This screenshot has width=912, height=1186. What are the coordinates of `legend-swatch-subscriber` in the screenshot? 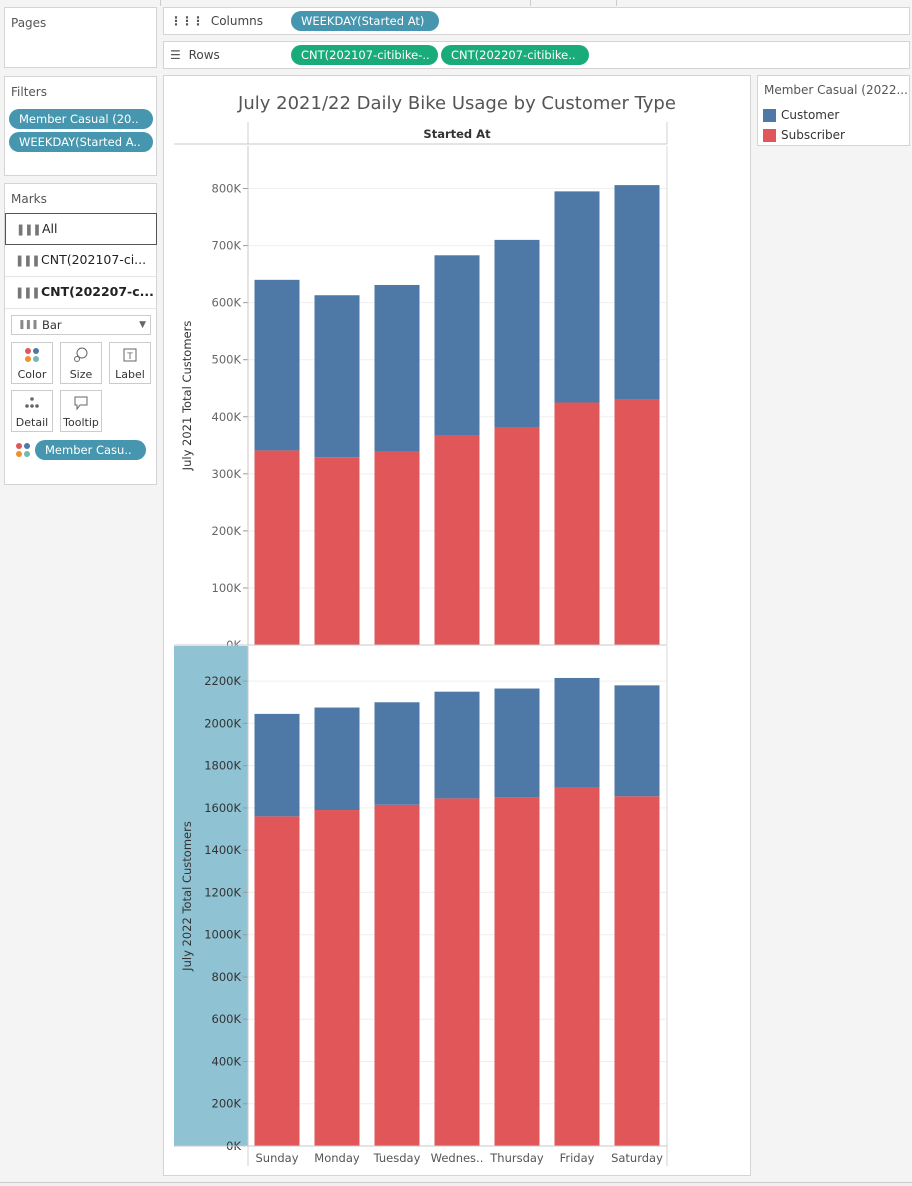 It's located at (769, 135).